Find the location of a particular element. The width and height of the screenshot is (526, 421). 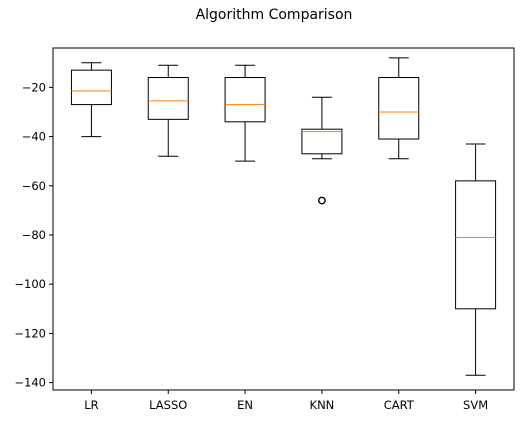

box-svm is located at coordinates (476, 245).